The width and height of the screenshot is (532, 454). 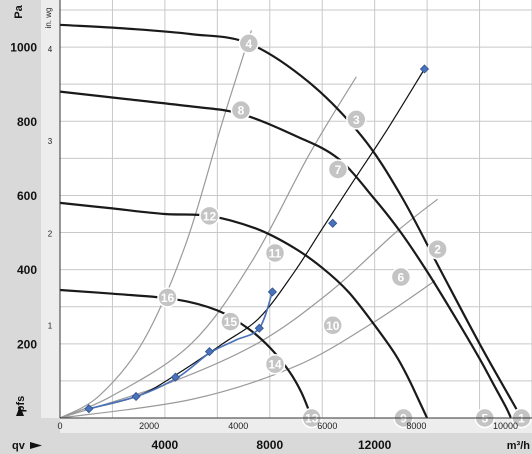 What do you see at coordinates (59, 426) in the screenshot?
I see `x-inner-tick-label: 0` at bounding box center [59, 426].